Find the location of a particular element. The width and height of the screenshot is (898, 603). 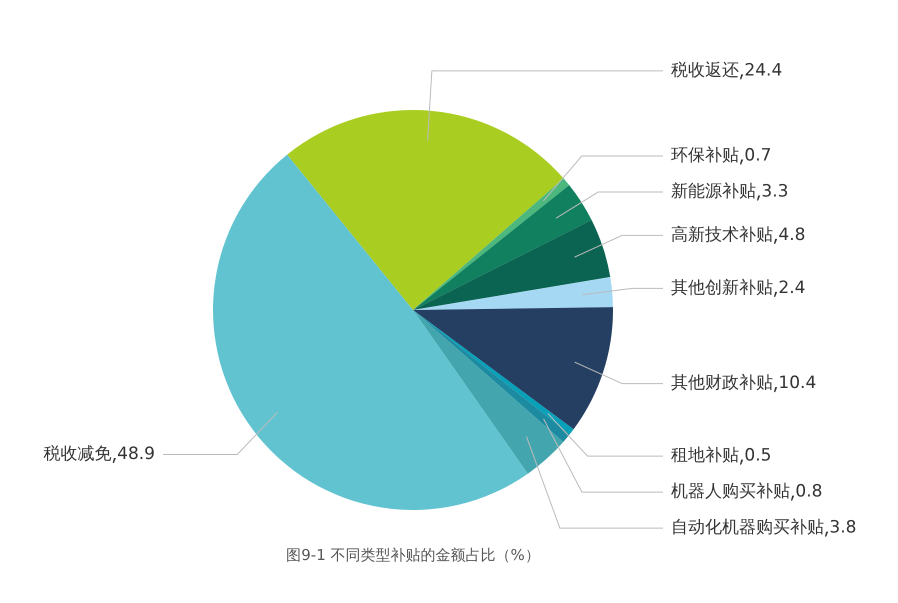

slice-label: 其他财政补贴 is located at coordinates (722, 383).